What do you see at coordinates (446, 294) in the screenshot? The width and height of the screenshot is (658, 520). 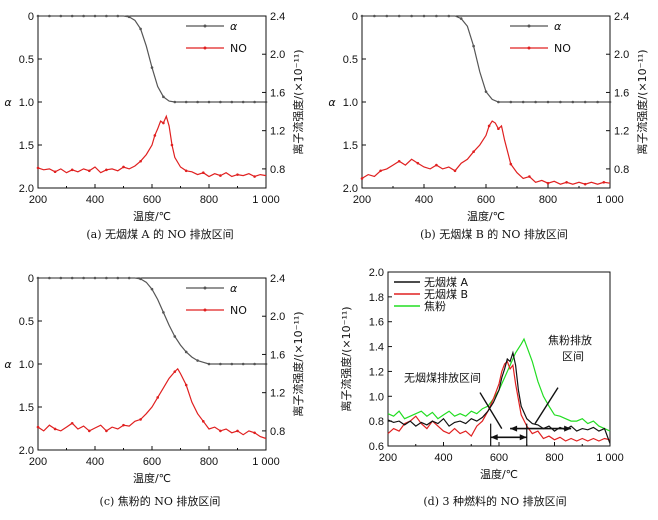 I see `panel-d-legend-label: 无烟煤 B` at bounding box center [446, 294].